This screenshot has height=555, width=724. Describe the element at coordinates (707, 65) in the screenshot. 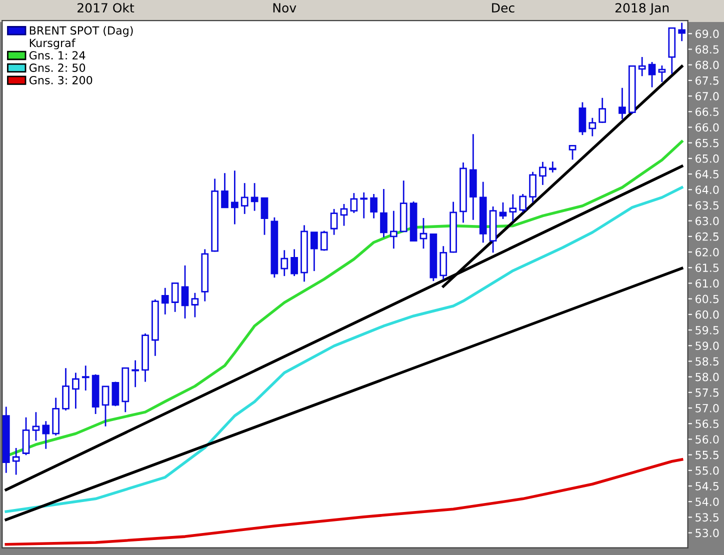

I see `y-tick-label: 68.0` at that location.